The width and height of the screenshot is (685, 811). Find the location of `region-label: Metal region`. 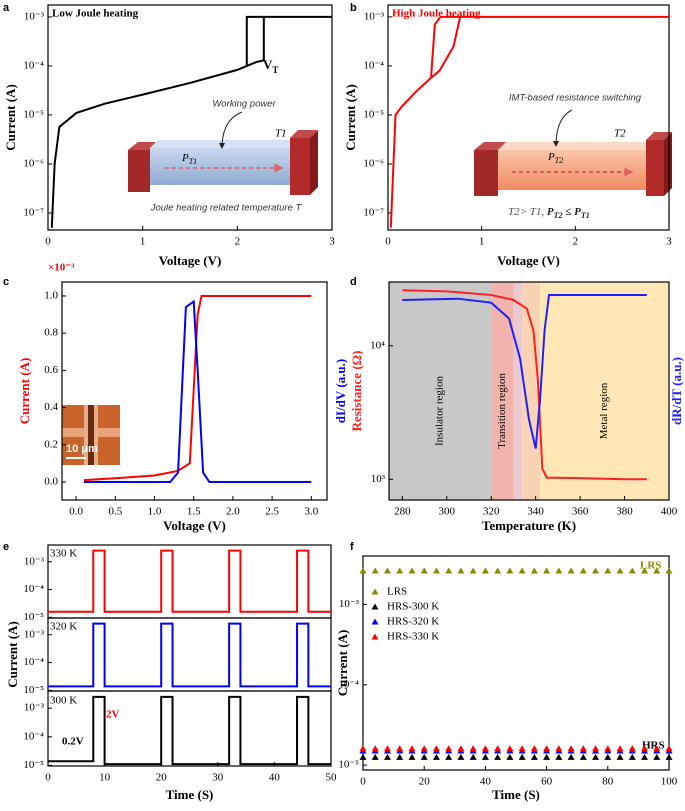

region-label: Metal region is located at coordinates (604, 410).